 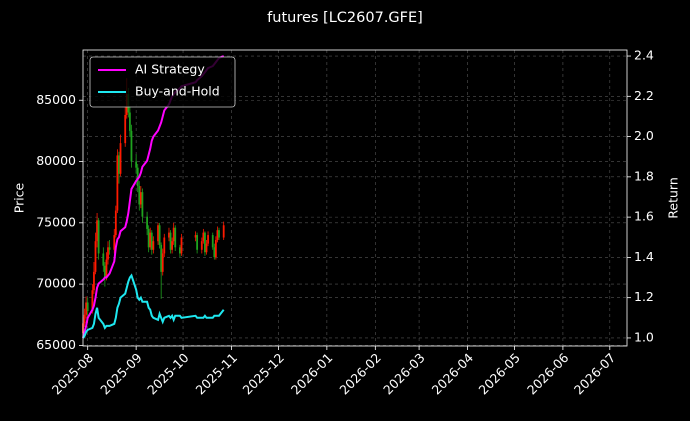 What do you see at coordinates (673, 197) in the screenshot?
I see `y2-axis-label: Return` at bounding box center [673, 197].